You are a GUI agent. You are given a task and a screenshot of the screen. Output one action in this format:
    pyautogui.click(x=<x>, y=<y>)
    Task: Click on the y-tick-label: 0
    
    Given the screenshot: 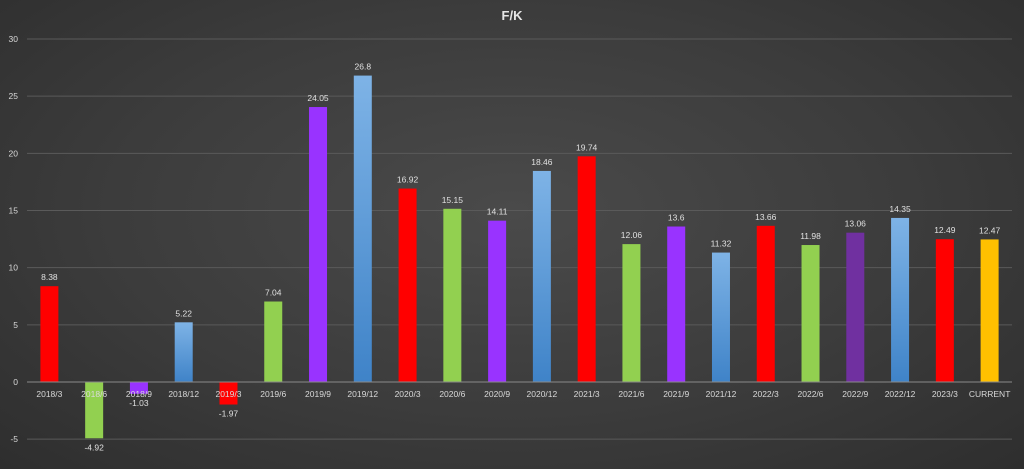 What is the action you would take?
    pyautogui.click(x=15, y=382)
    